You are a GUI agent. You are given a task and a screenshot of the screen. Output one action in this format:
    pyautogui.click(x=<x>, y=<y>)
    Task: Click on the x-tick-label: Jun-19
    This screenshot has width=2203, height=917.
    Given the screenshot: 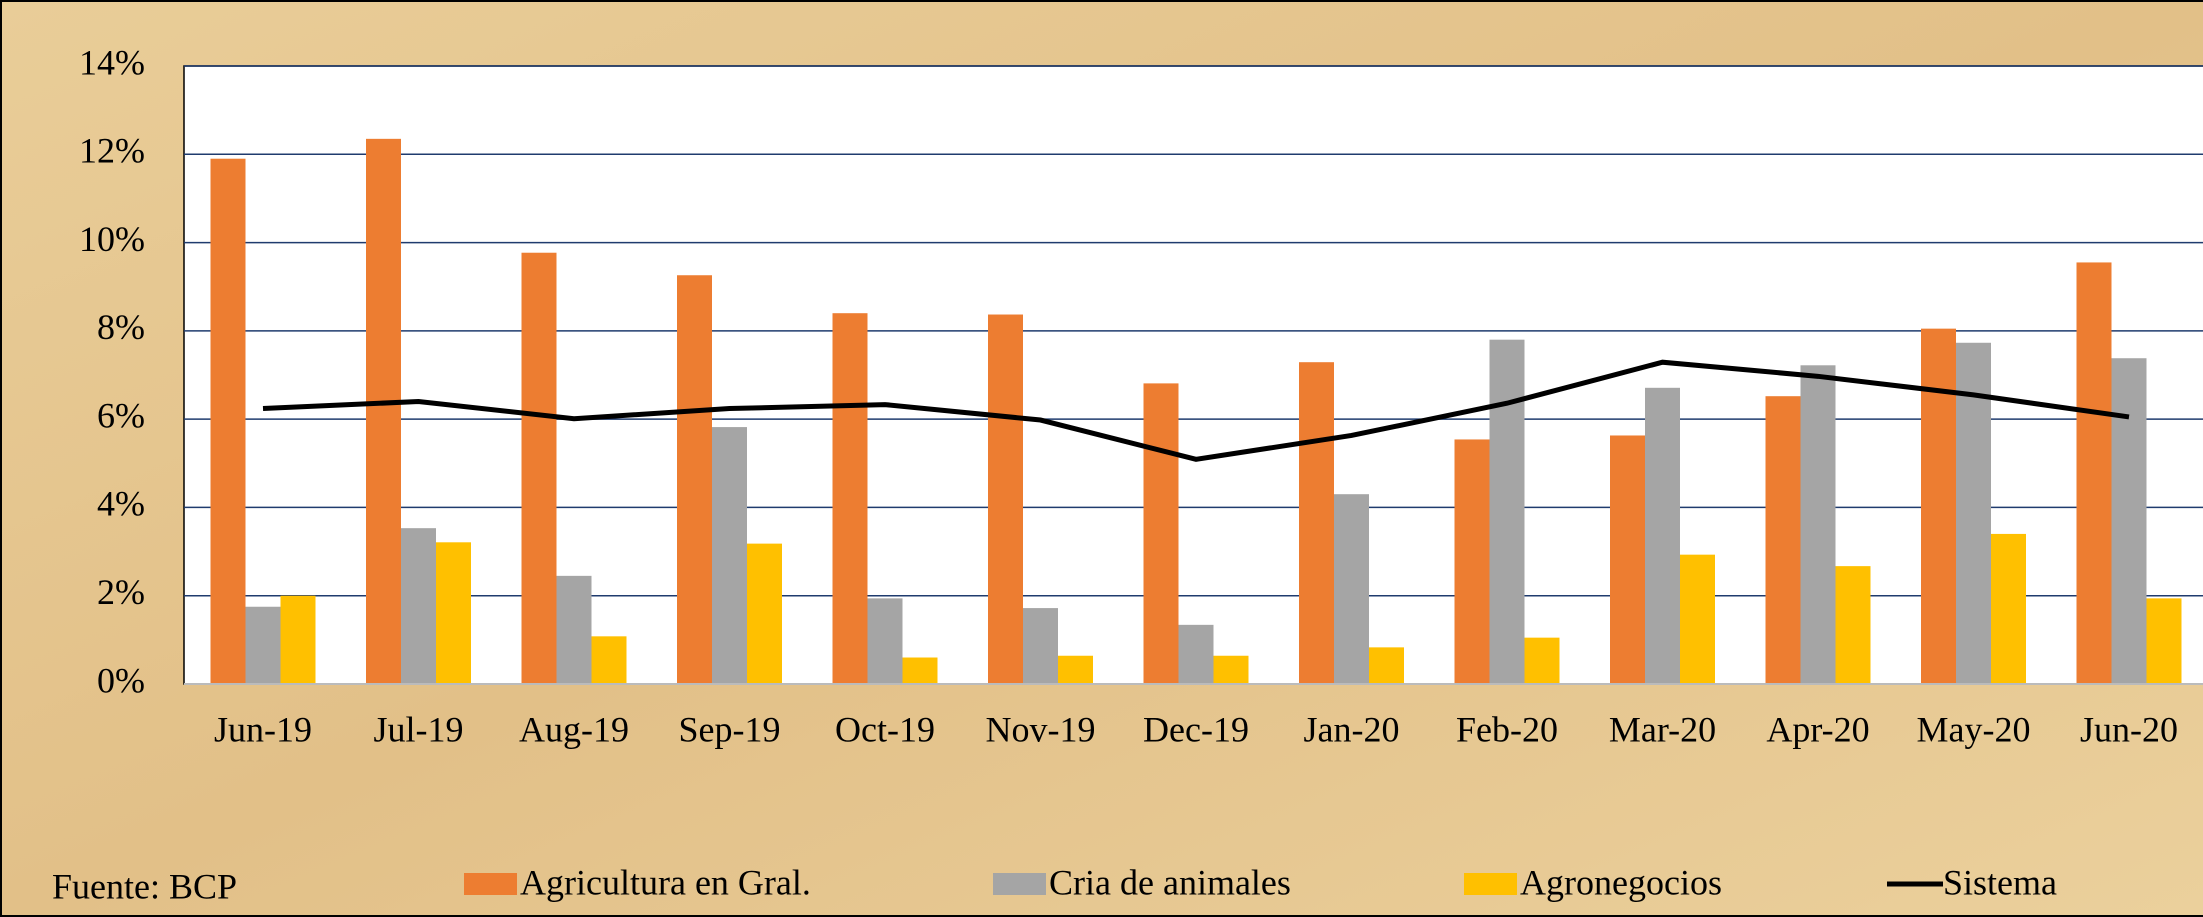 What is the action you would take?
    pyautogui.click(x=263, y=729)
    